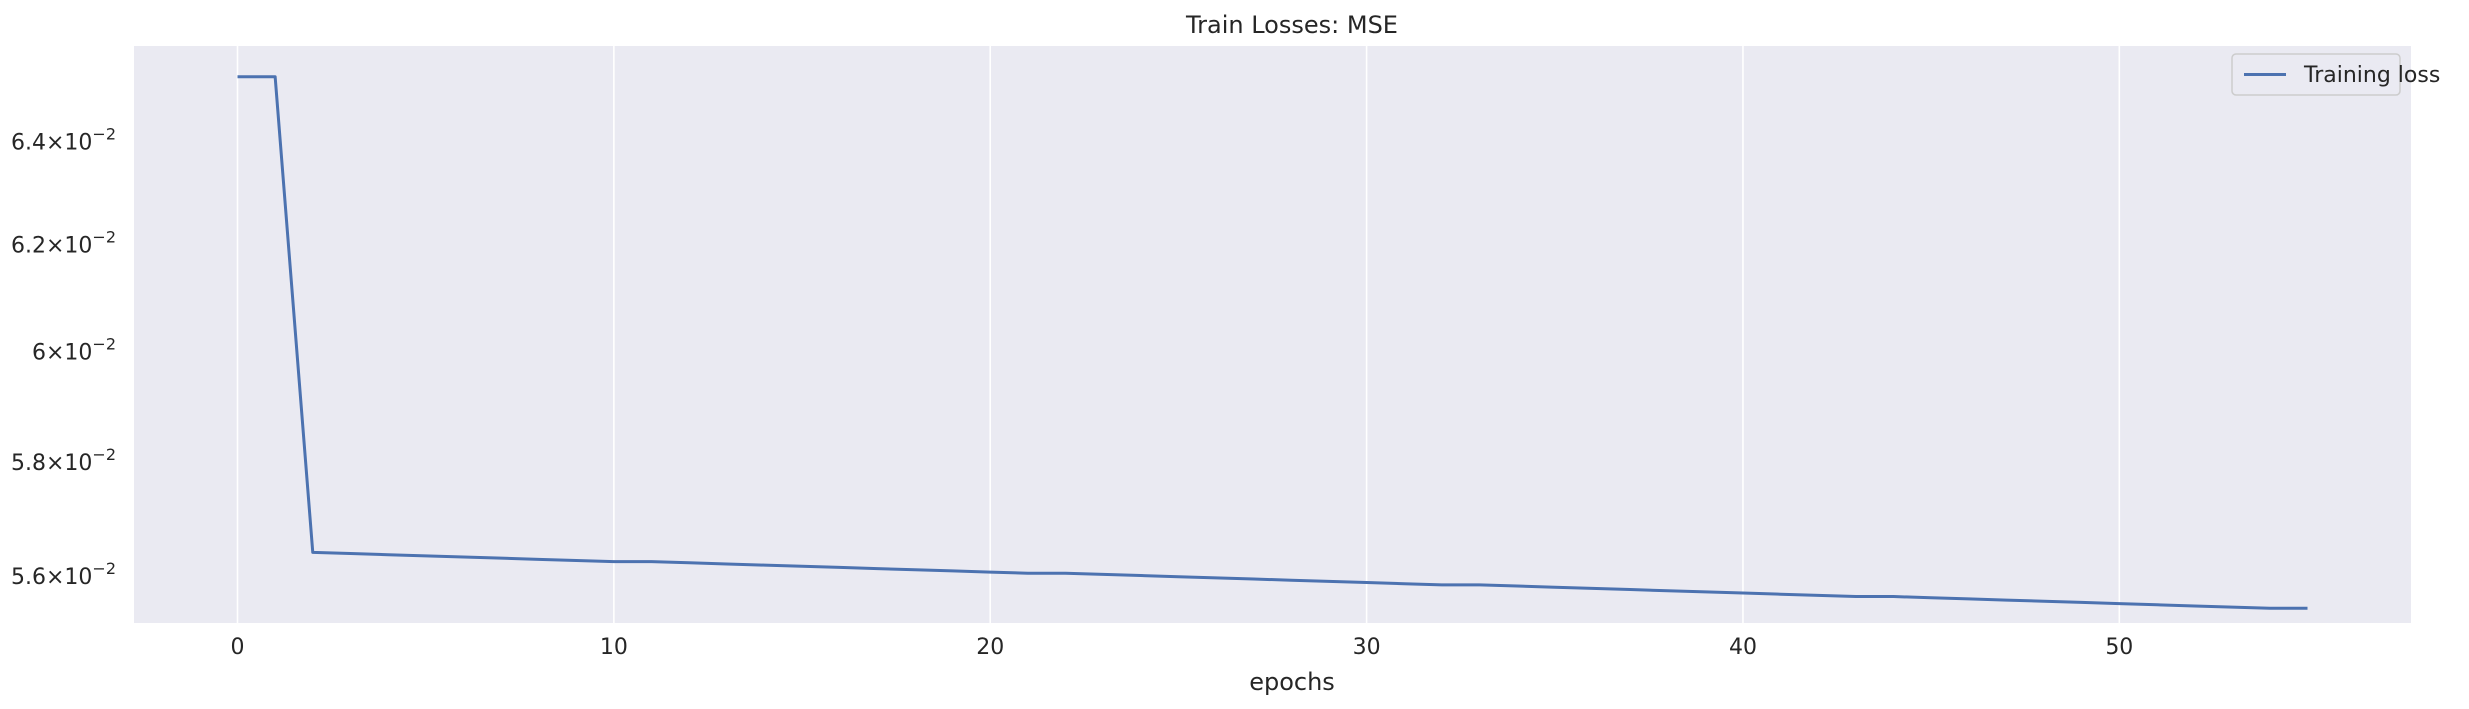  What do you see at coordinates (2119, 647) in the screenshot?
I see `x-tick-label: 50` at bounding box center [2119, 647].